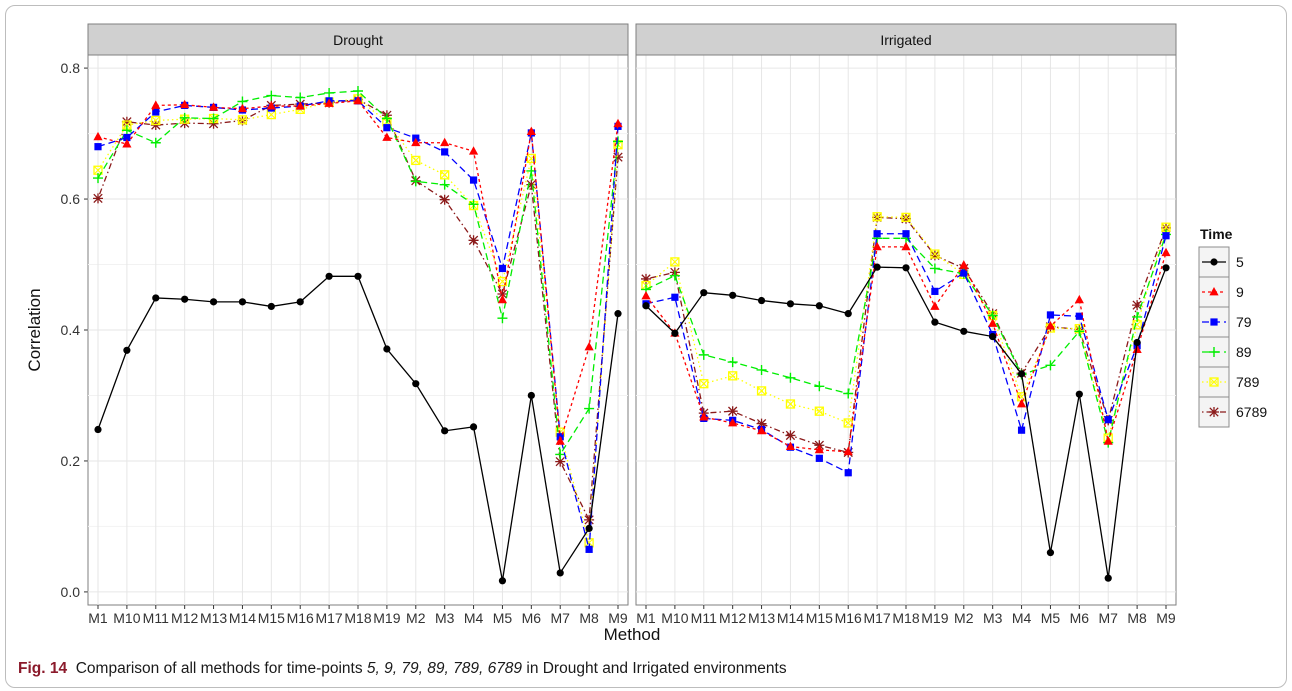 The image size is (1292, 691). I want to click on caption-timepoints: 5, 9, 79, 89, 789, 6789, so click(444, 668).